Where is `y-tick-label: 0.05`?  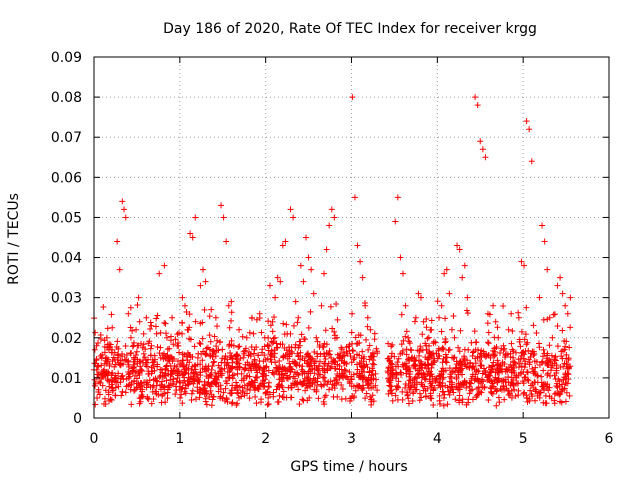 y-tick-label: 0.05 is located at coordinates (66, 218).